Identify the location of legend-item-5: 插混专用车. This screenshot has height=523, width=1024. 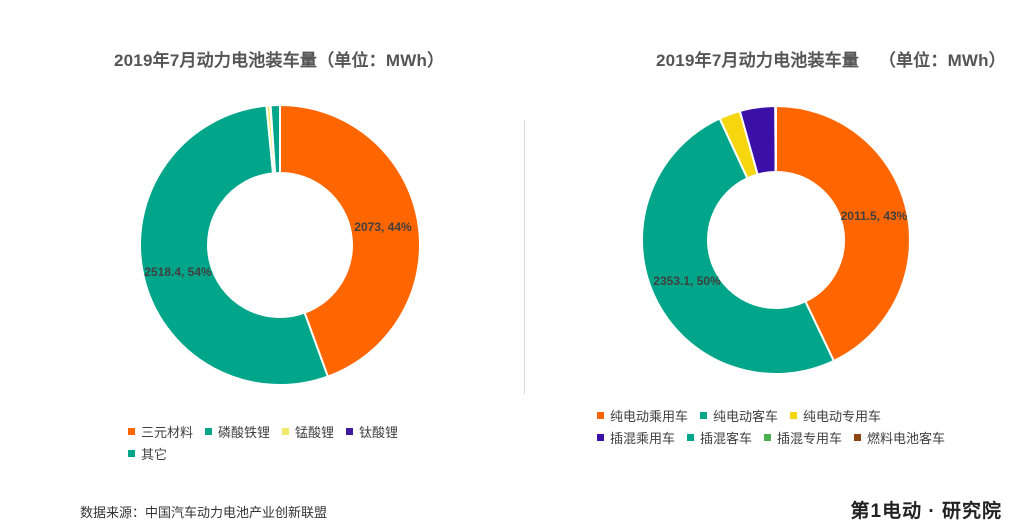
(803, 437).